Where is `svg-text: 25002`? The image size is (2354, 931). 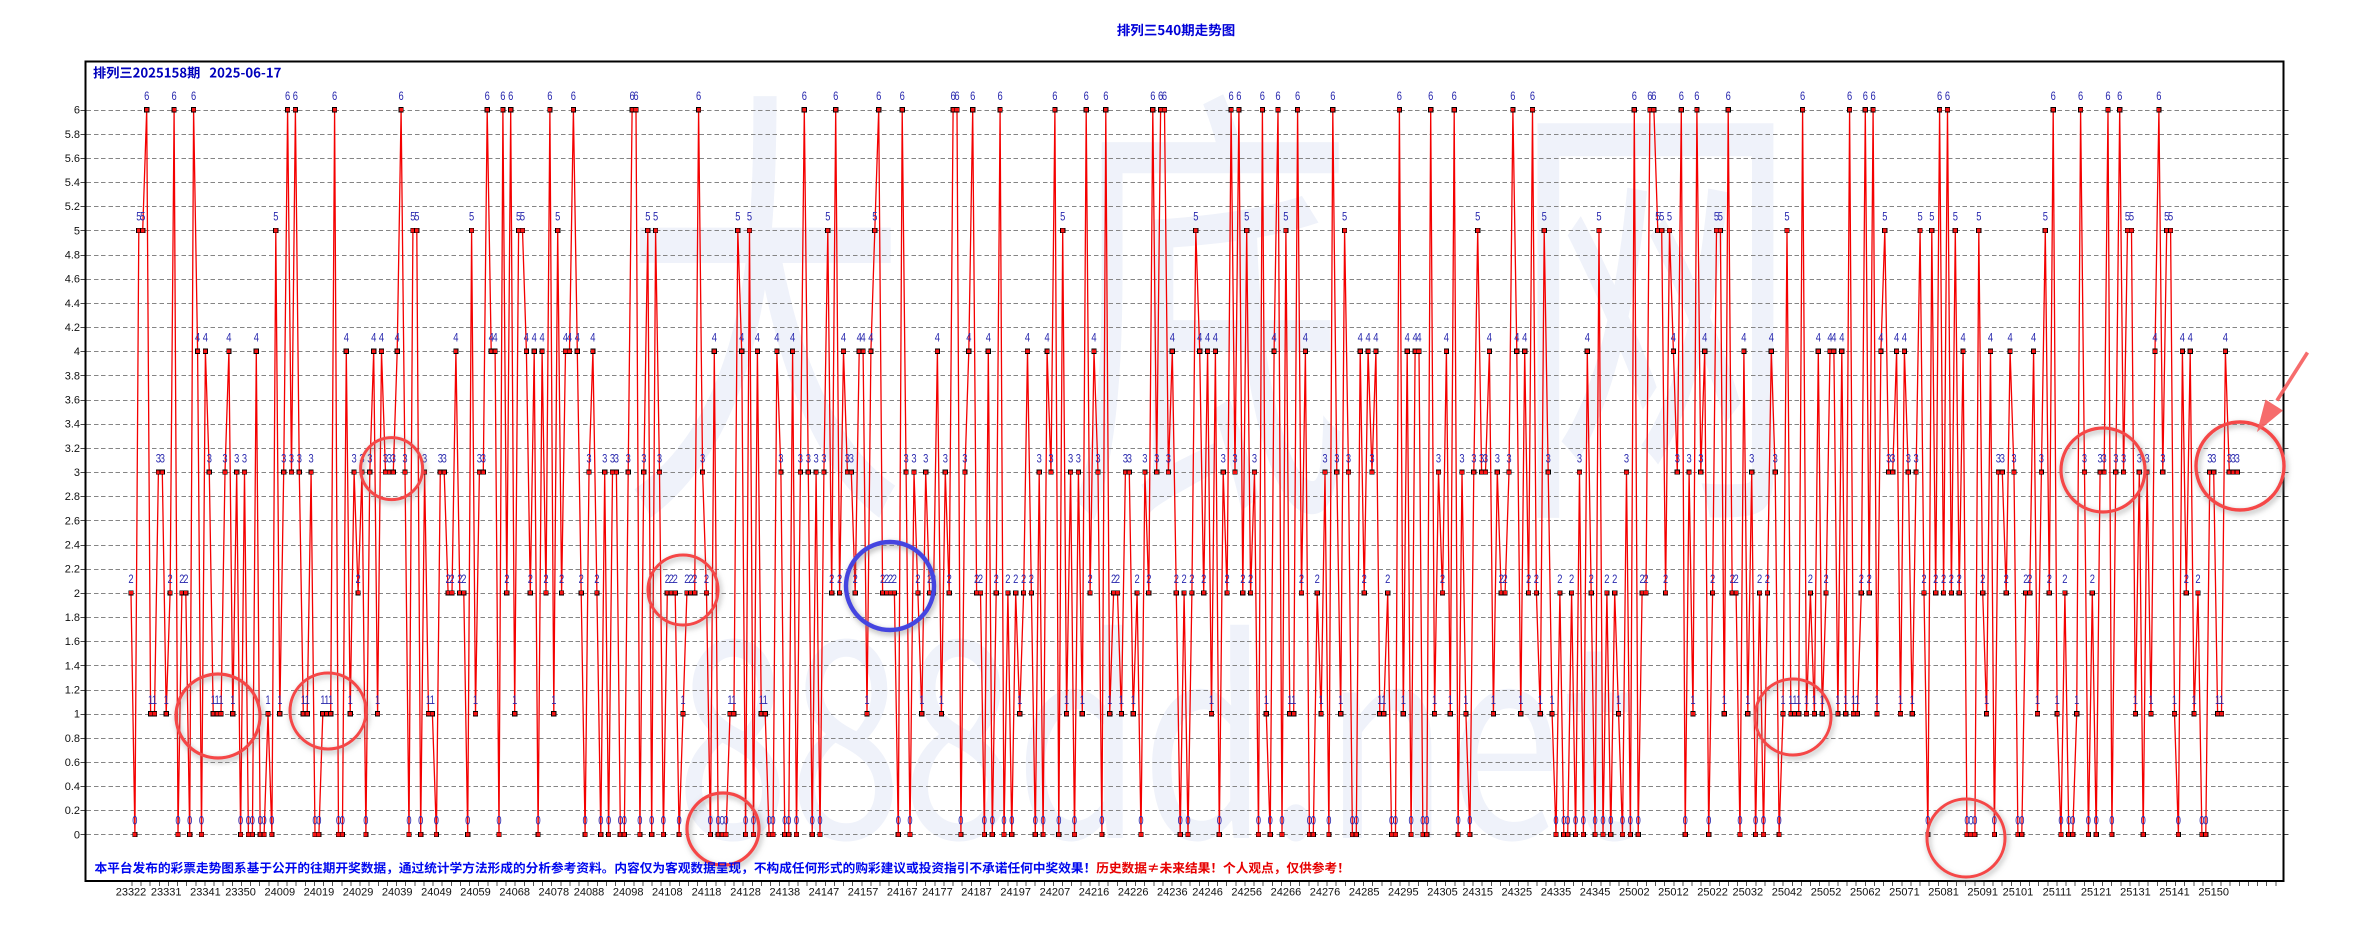 svg-text: 25002 is located at coordinates (1634, 893).